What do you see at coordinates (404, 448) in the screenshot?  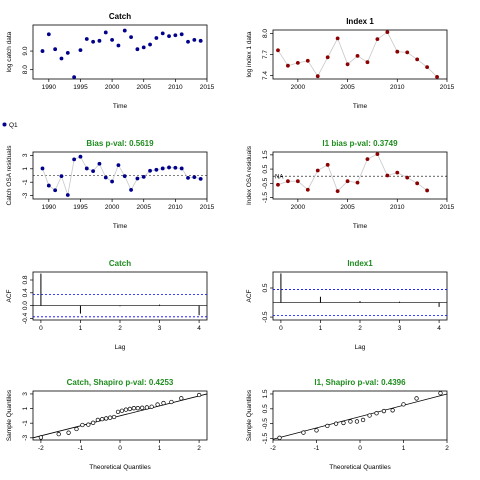 I see `x-tick-label: 1` at bounding box center [404, 448].